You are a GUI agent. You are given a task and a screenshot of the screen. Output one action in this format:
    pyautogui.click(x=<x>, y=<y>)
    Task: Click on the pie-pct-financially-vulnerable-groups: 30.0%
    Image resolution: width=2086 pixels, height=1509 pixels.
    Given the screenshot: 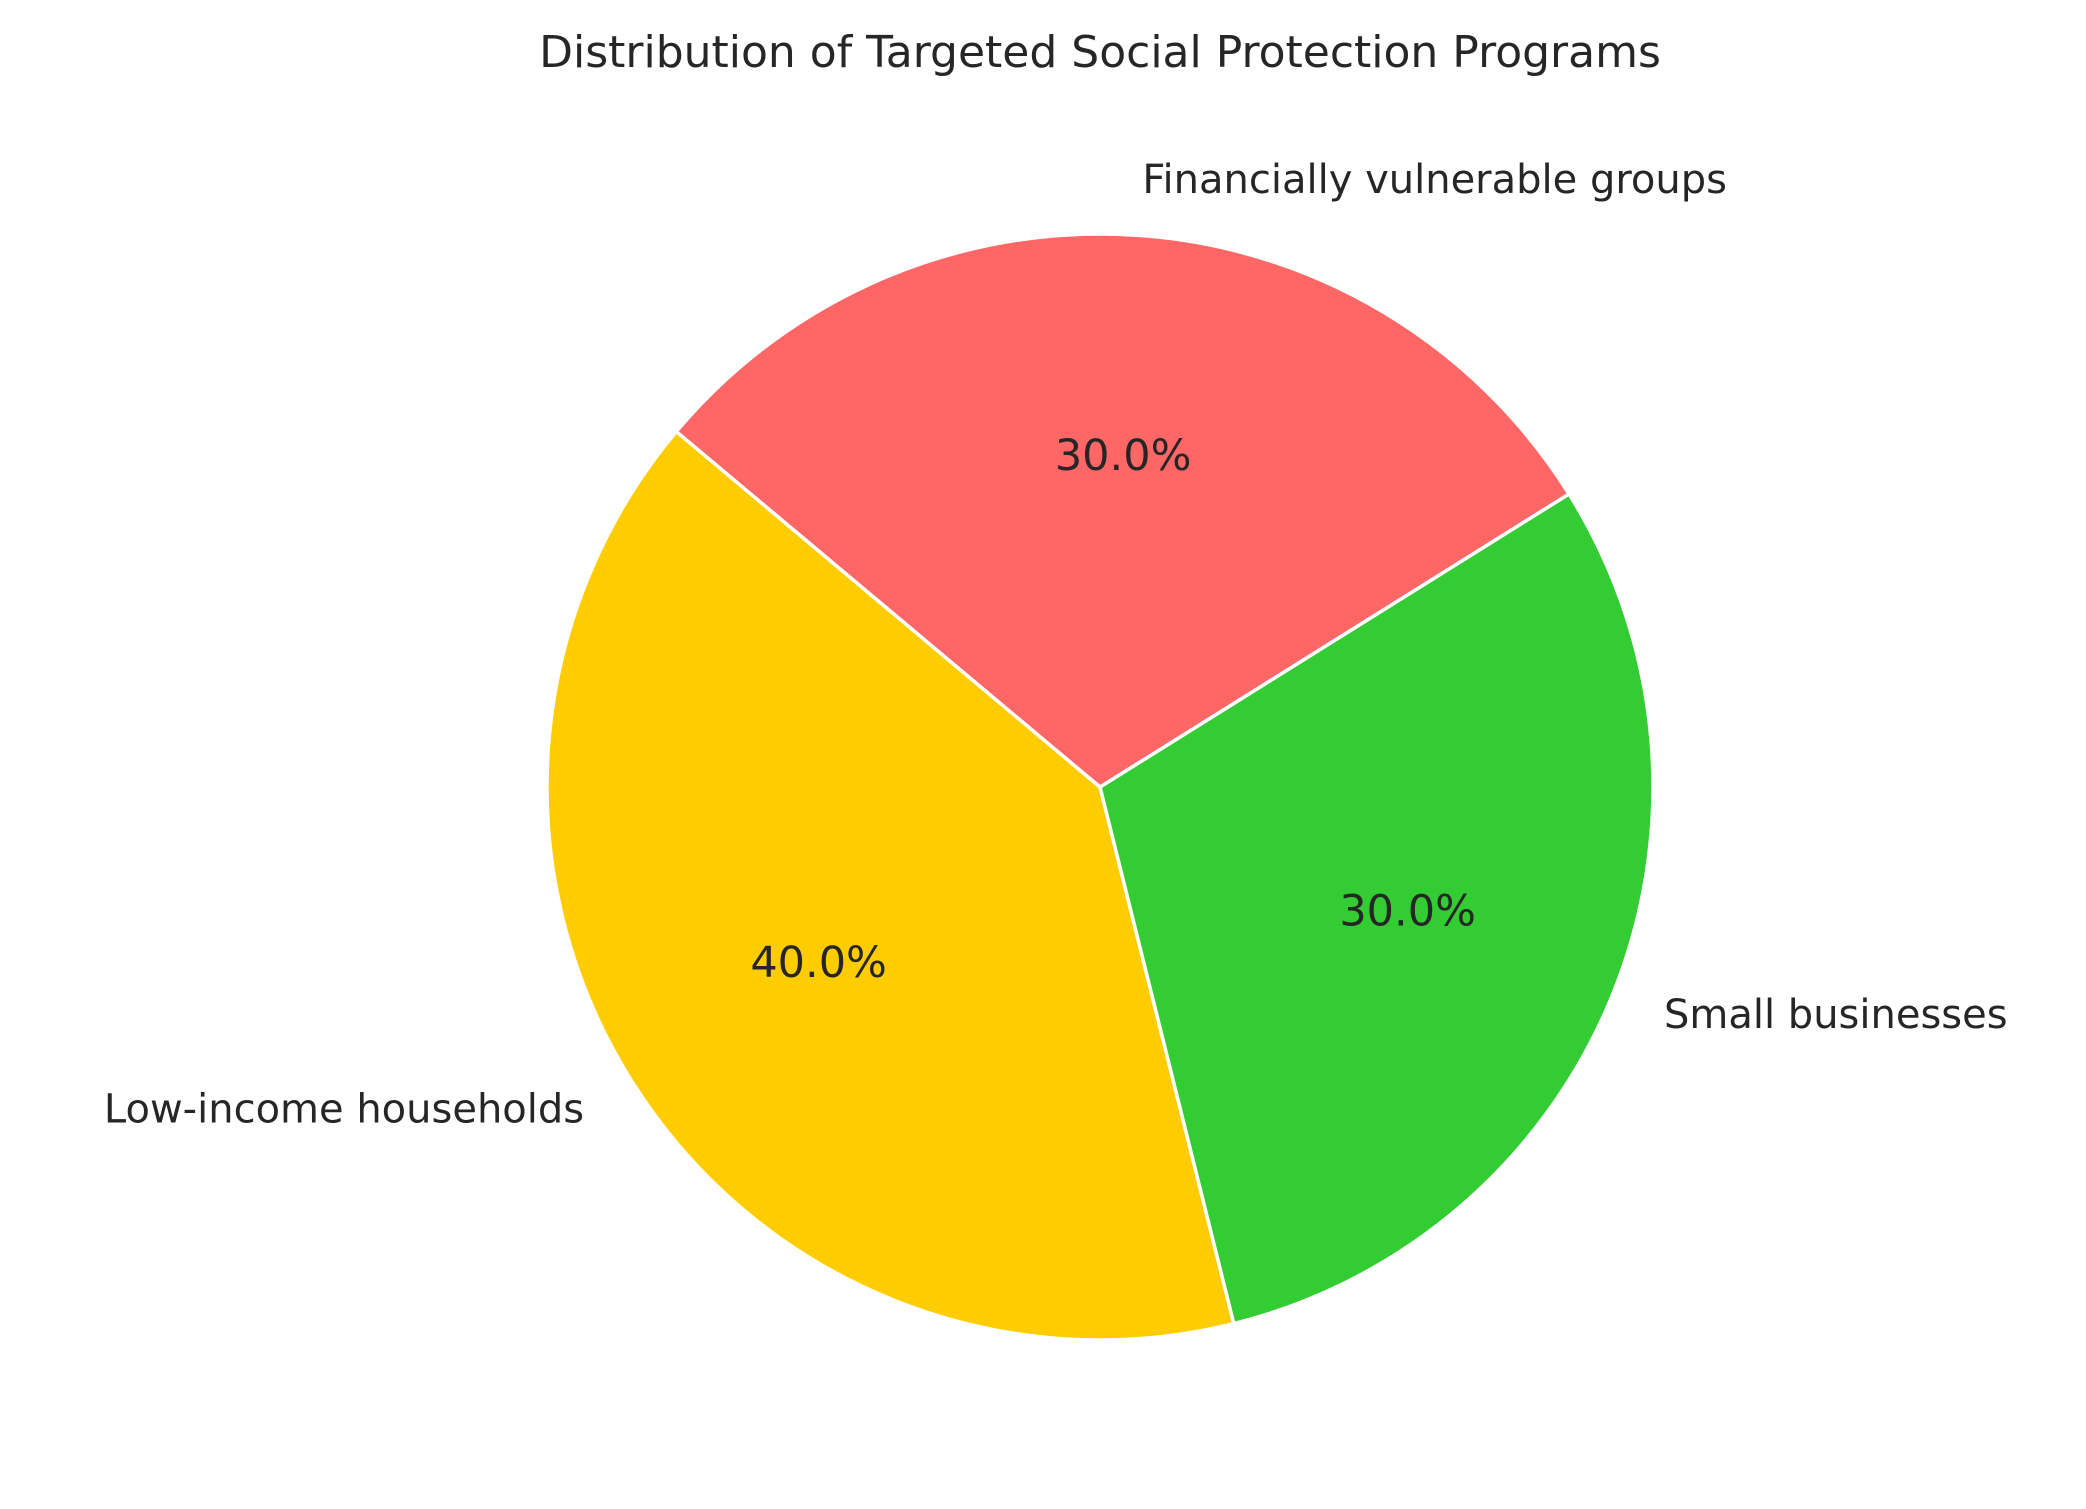 What is the action you would take?
    pyautogui.click(x=1123, y=456)
    